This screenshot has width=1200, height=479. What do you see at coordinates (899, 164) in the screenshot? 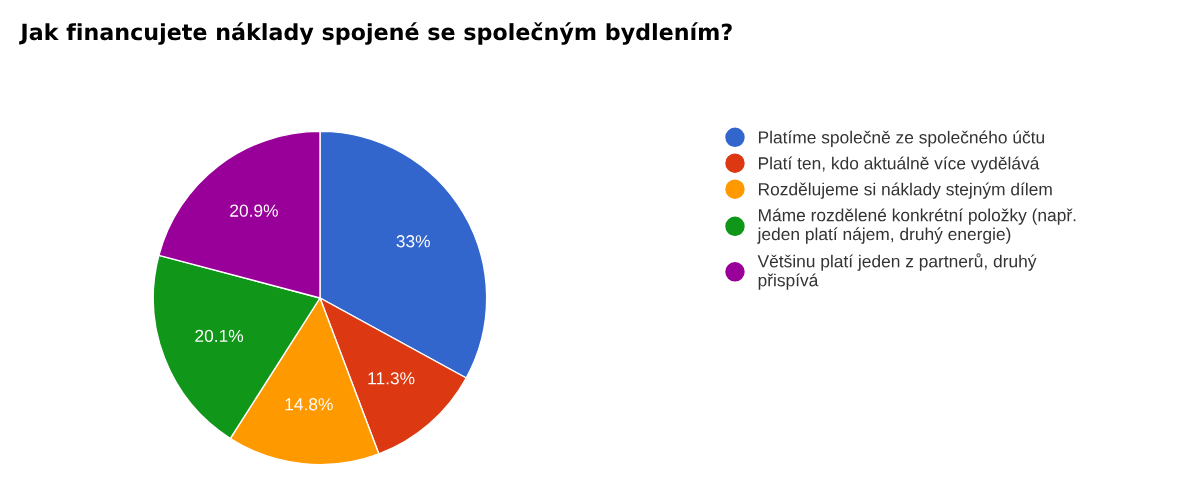
I see `legend-label: Platí ten, kdo aktuálně více vydělává` at bounding box center [899, 164].